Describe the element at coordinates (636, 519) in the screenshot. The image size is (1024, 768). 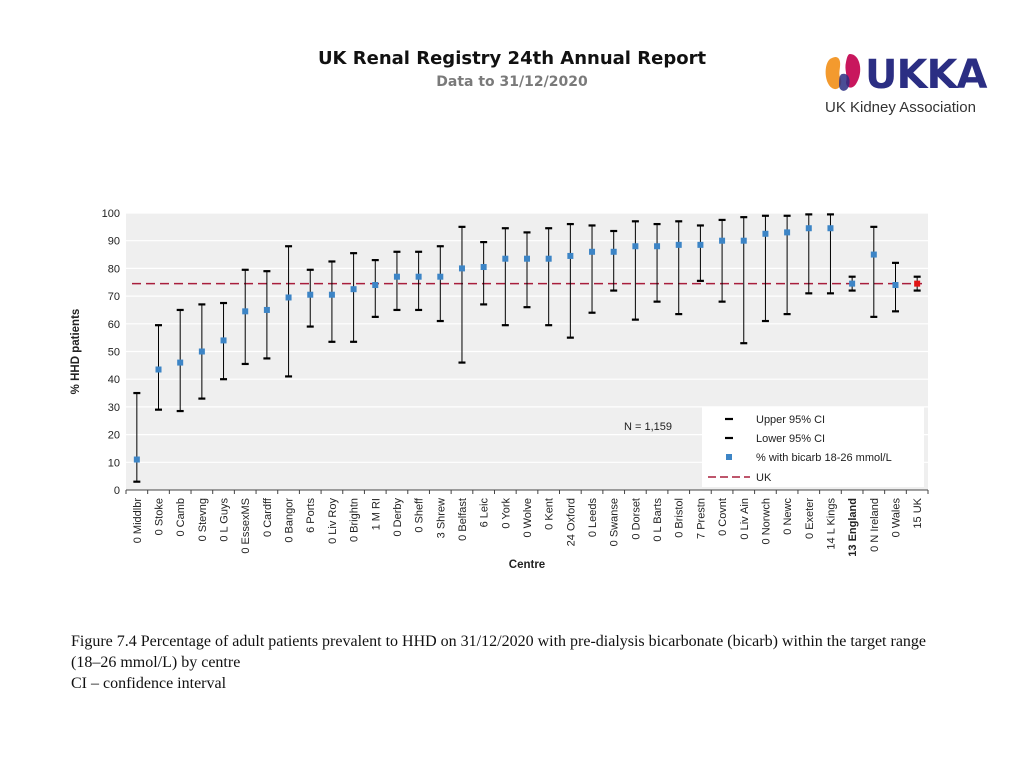
I see `x-tick-label: 0 Dorset` at that location.